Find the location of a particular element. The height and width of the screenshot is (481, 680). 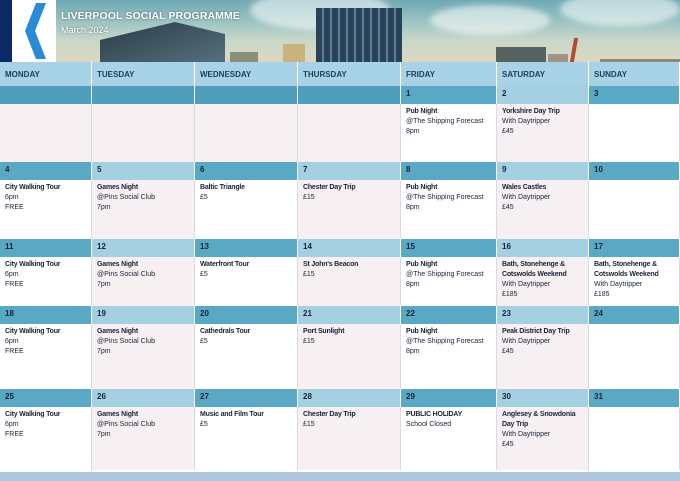

day-number: 8 is located at coordinates (449, 171).